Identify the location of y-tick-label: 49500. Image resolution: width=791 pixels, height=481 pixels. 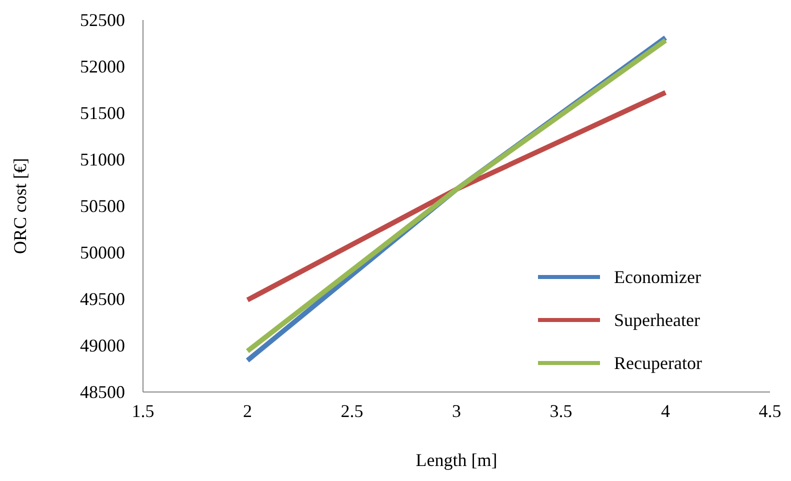
(102, 298).